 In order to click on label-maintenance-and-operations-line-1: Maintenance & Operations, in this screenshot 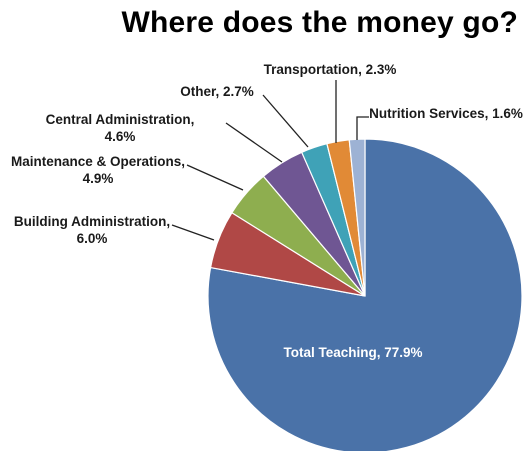, I will do `click(98, 161)`.